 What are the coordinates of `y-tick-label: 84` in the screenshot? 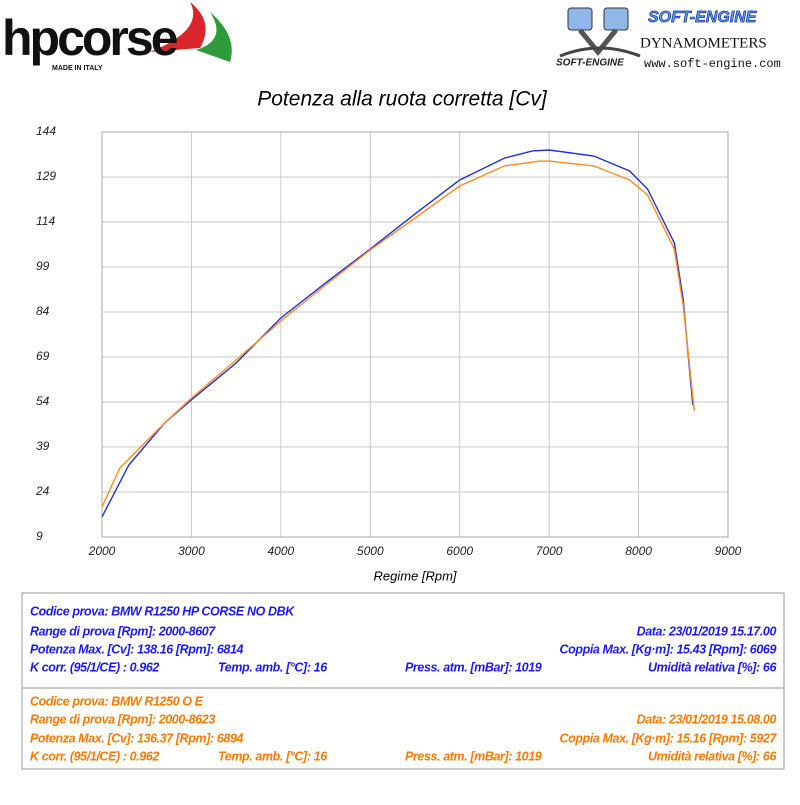 It's located at (43, 311).